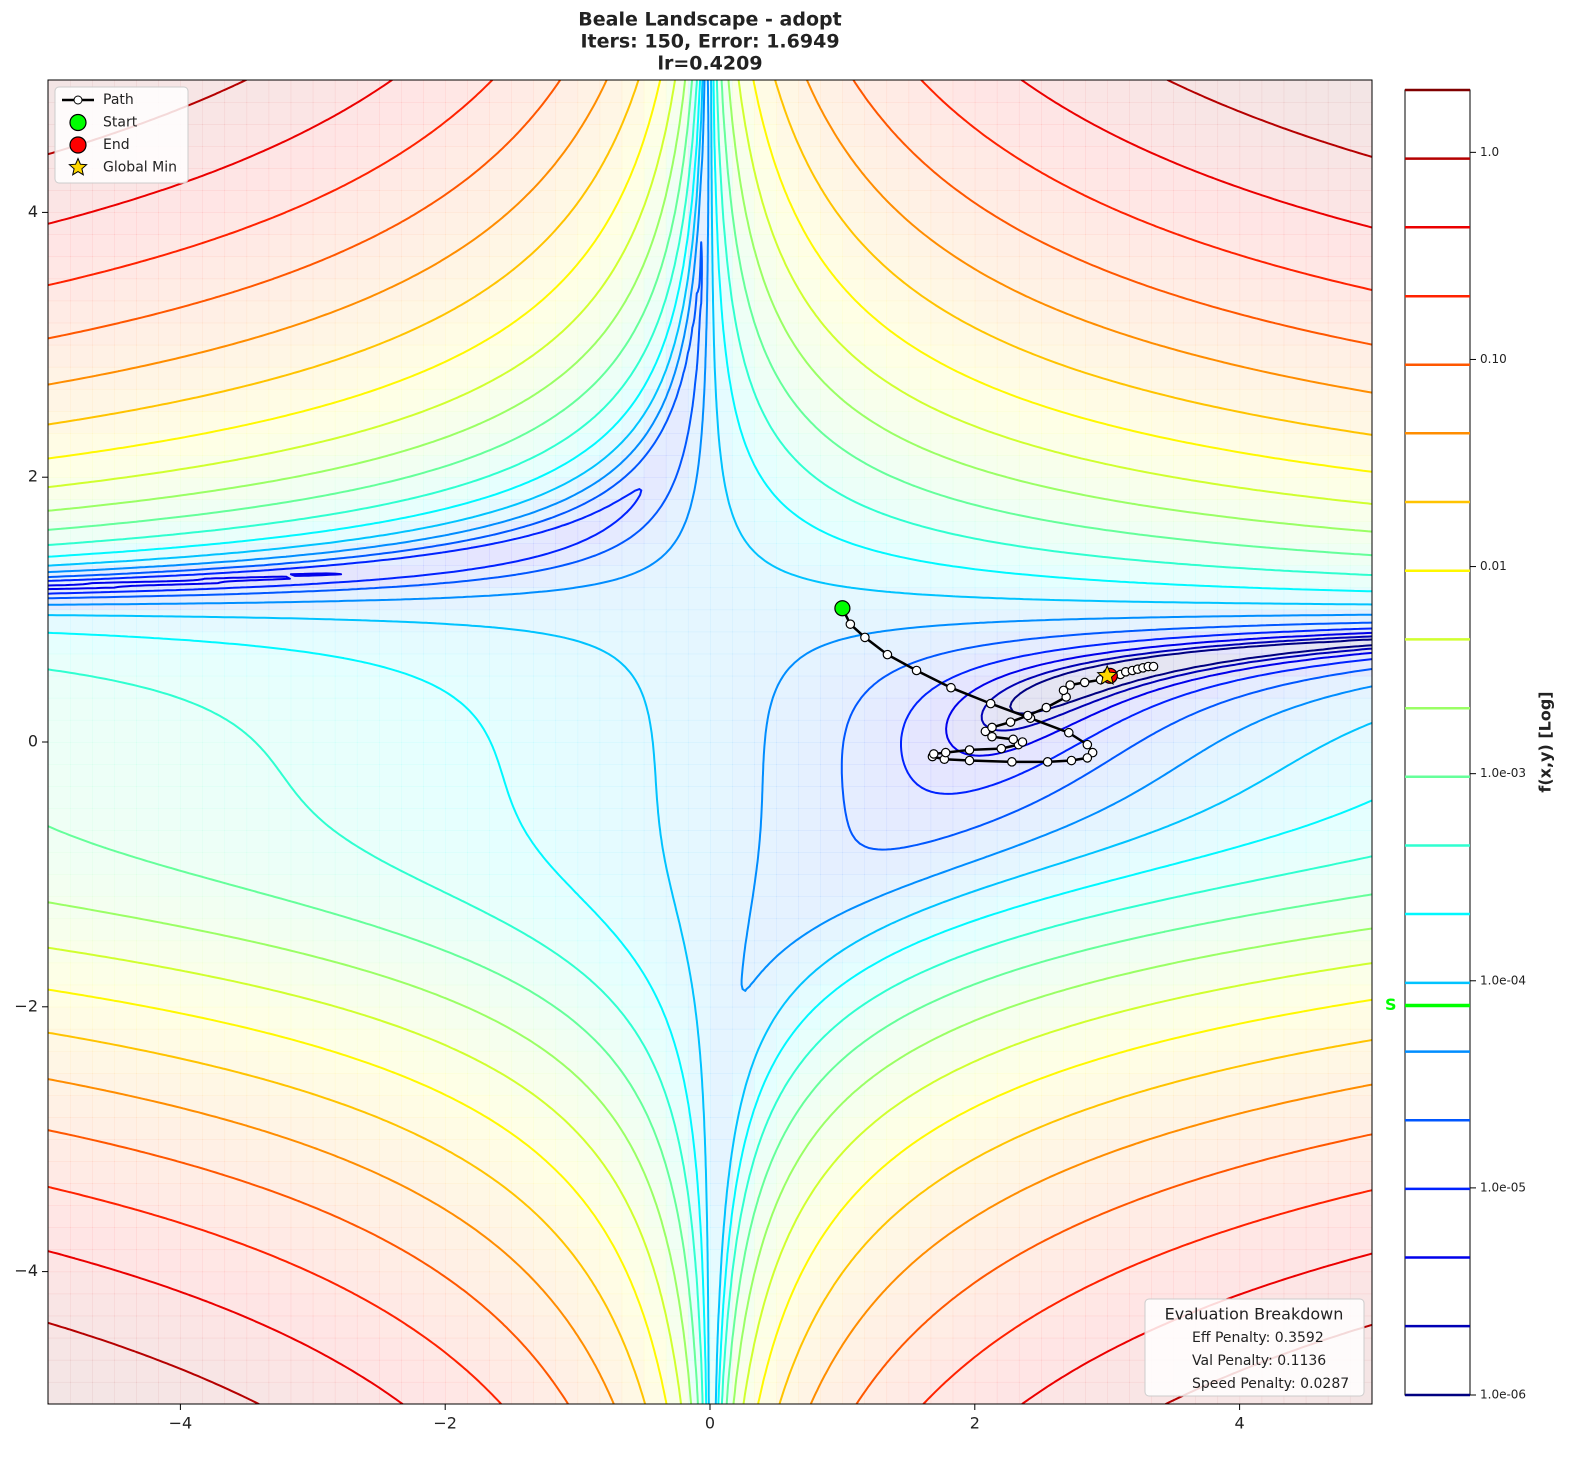  What do you see at coordinates (709, 42) in the screenshot?
I see `chart-subtitle: Iters: 150, Error: 1.6949` at bounding box center [709, 42].